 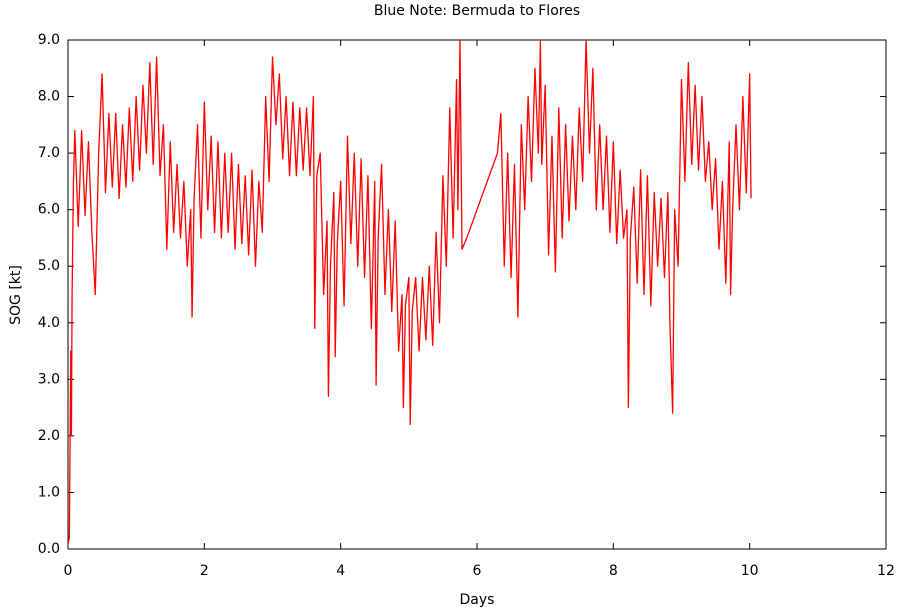 I want to click on x-tick-label: 10, so click(x=750, y=571).